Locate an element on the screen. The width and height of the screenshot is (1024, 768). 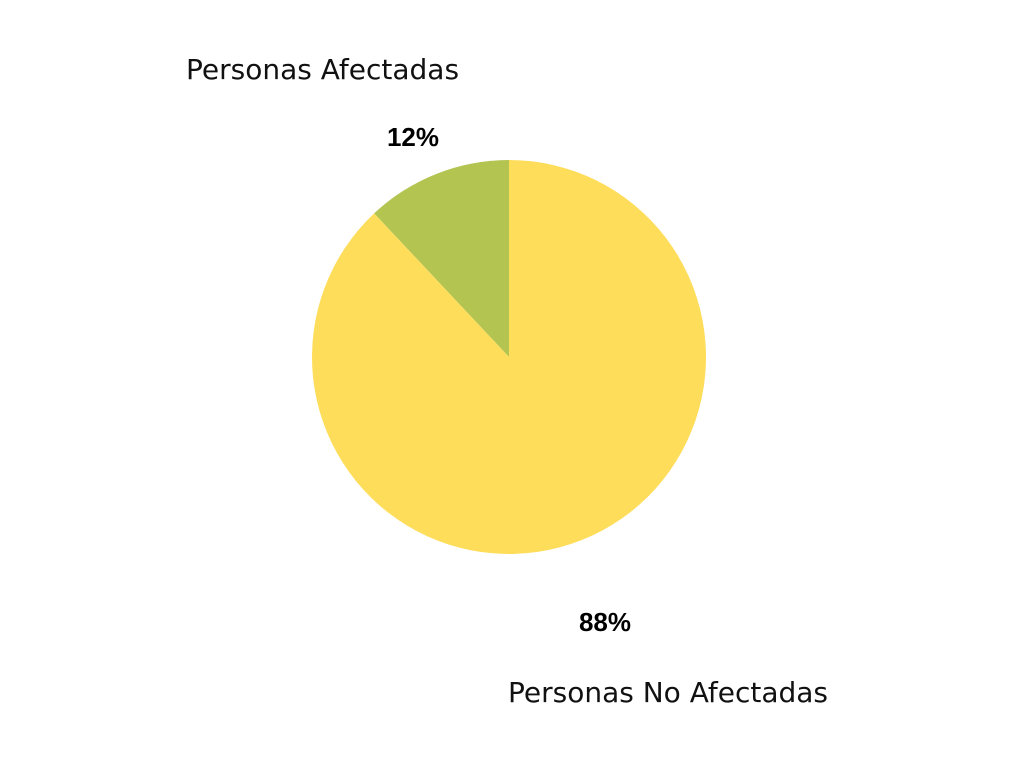
category-label-no-afectadas: Personas No Afectadas is located at coordinates (668, 692).